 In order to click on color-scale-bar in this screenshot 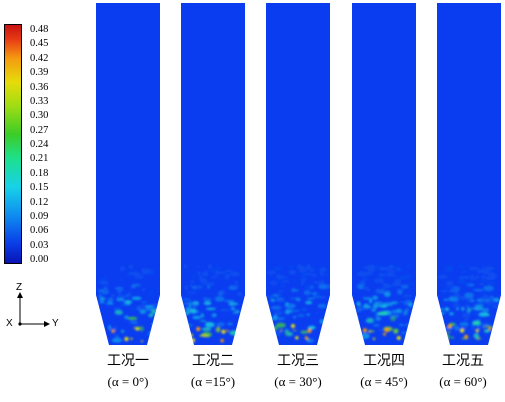, I will do `click(13, 144)`.